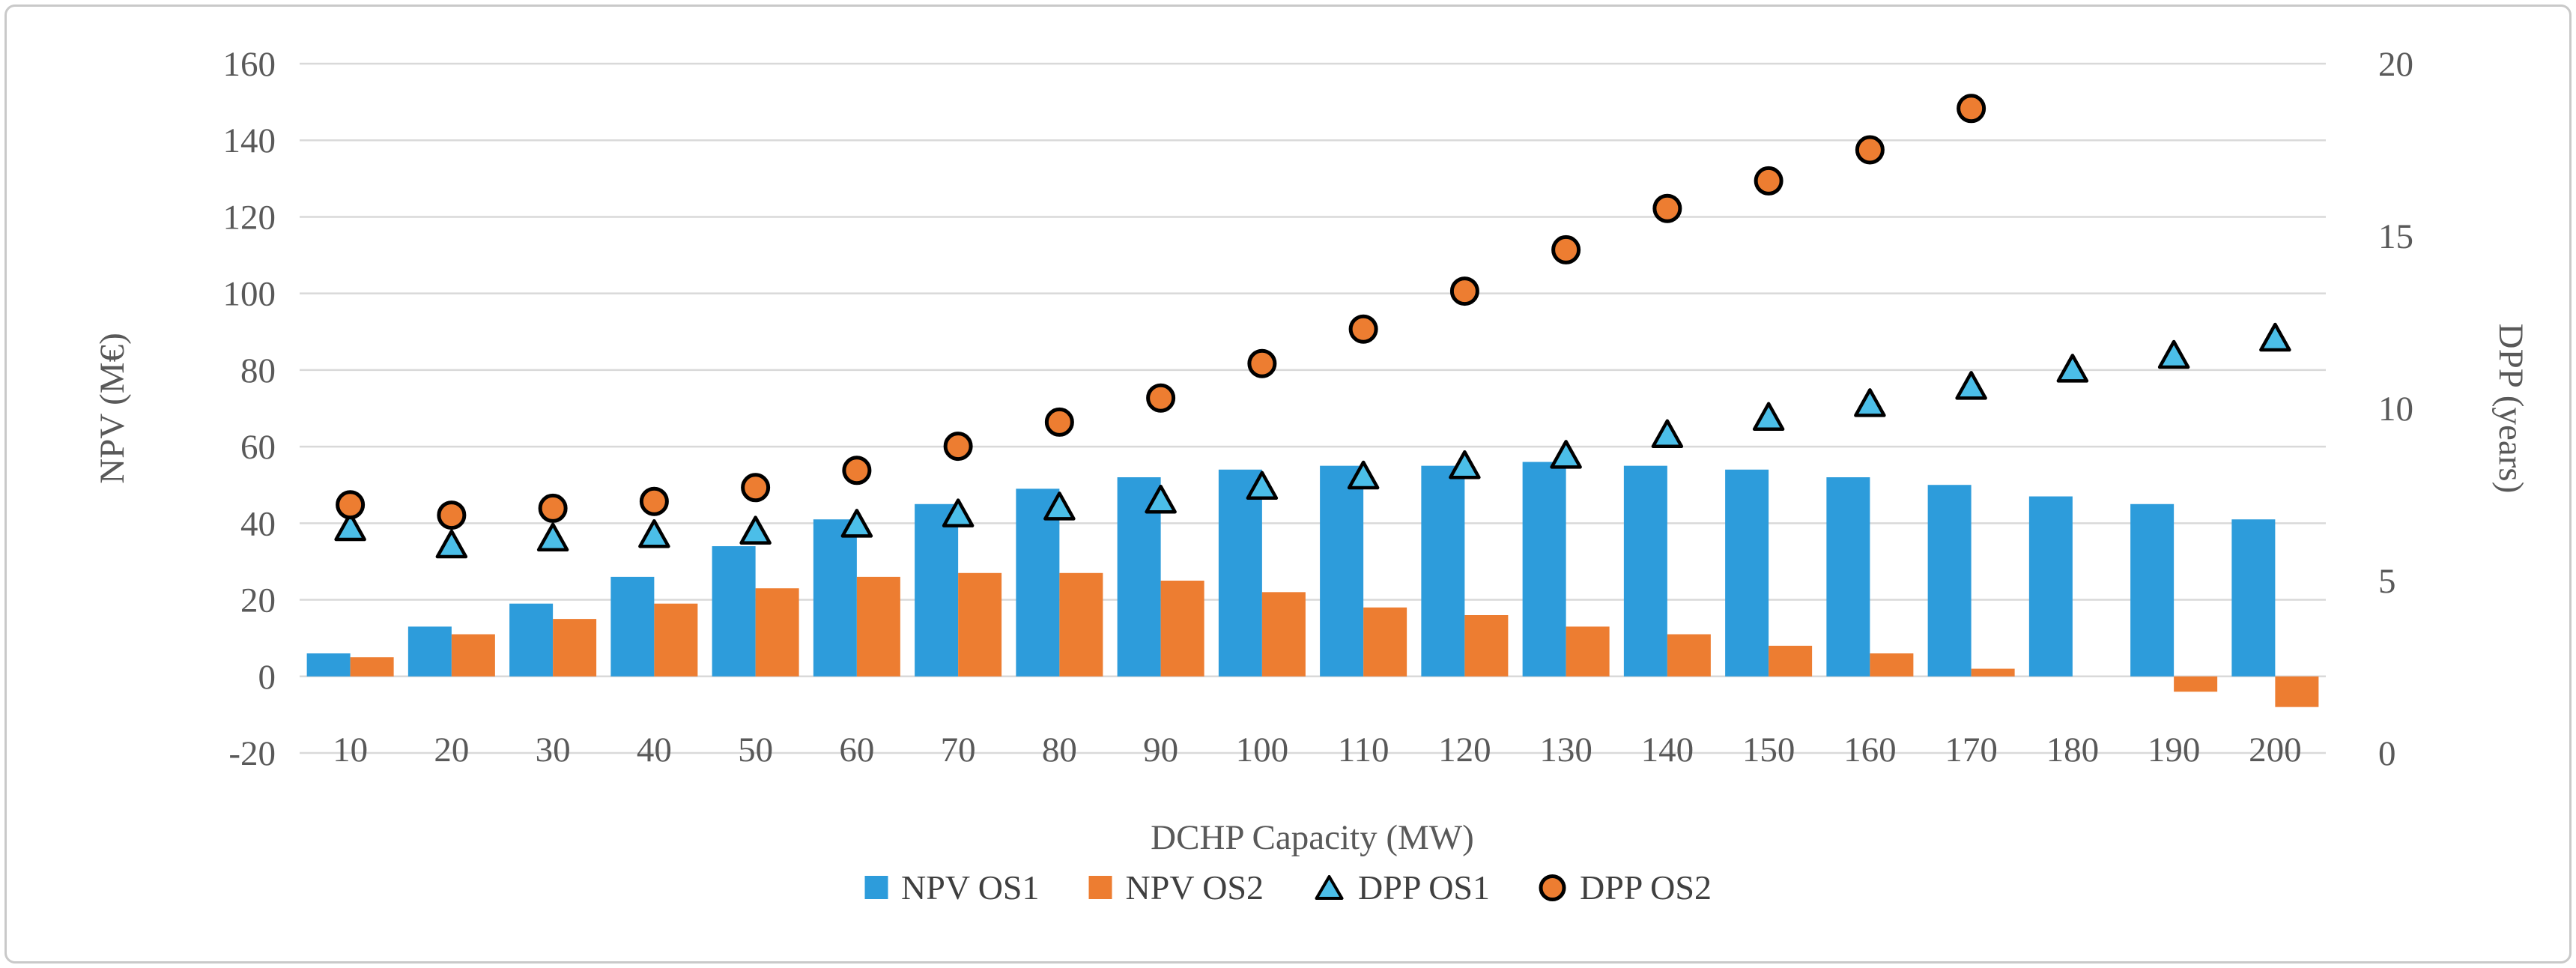 The width and height of the screenshot is (2576, 968). I want to click on legend-label: DPP OS2, so click(1646, 888).